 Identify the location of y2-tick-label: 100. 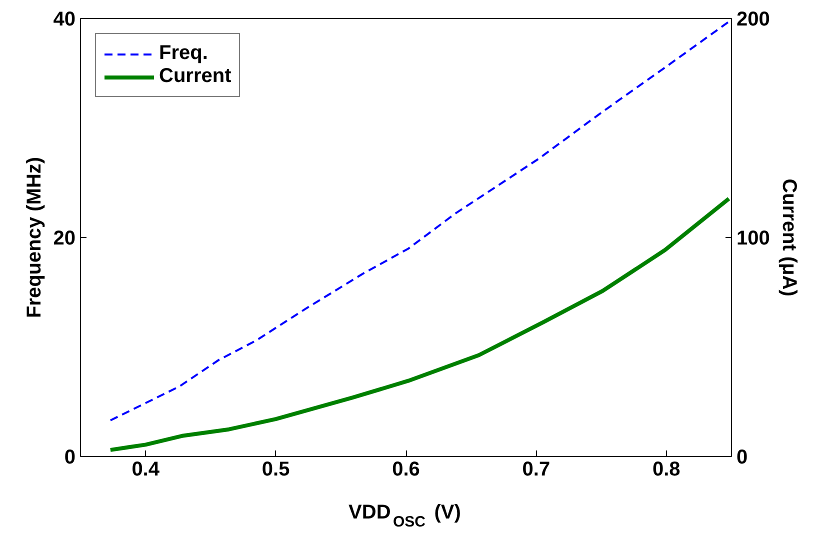
(753, 239).